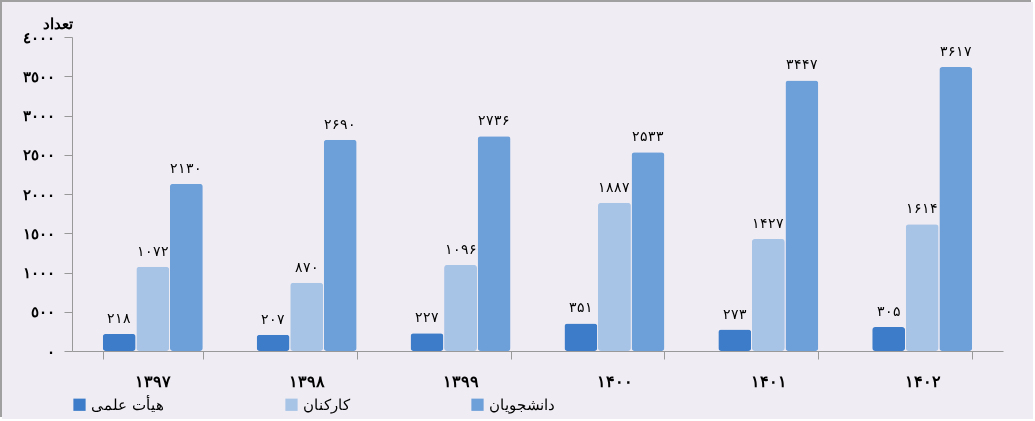 This screenshot has height=421, width=1035. I want to click on y-axis-title: تعداد, so click(57, 23).